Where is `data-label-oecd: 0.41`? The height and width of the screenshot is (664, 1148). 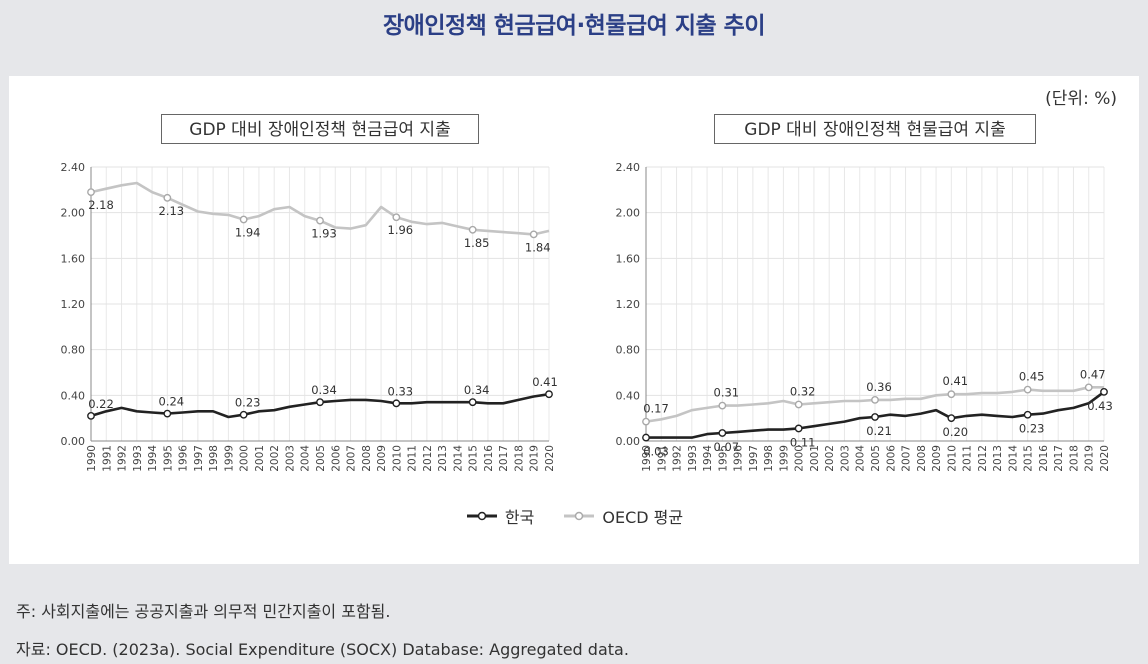 data-label-oecd: 0.41 is located at coordinates (956, 381).